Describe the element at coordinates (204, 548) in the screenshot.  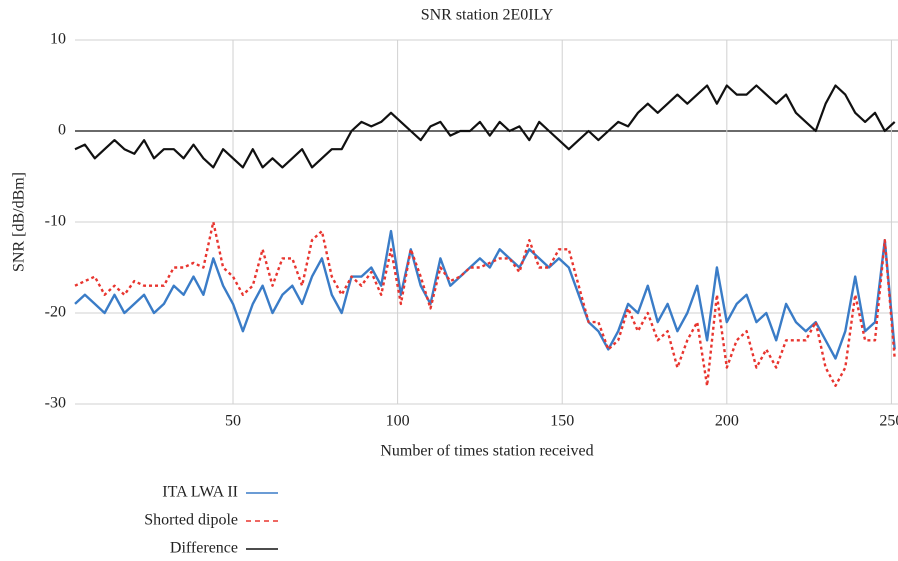
I see `legend-label: Difference` at that location.